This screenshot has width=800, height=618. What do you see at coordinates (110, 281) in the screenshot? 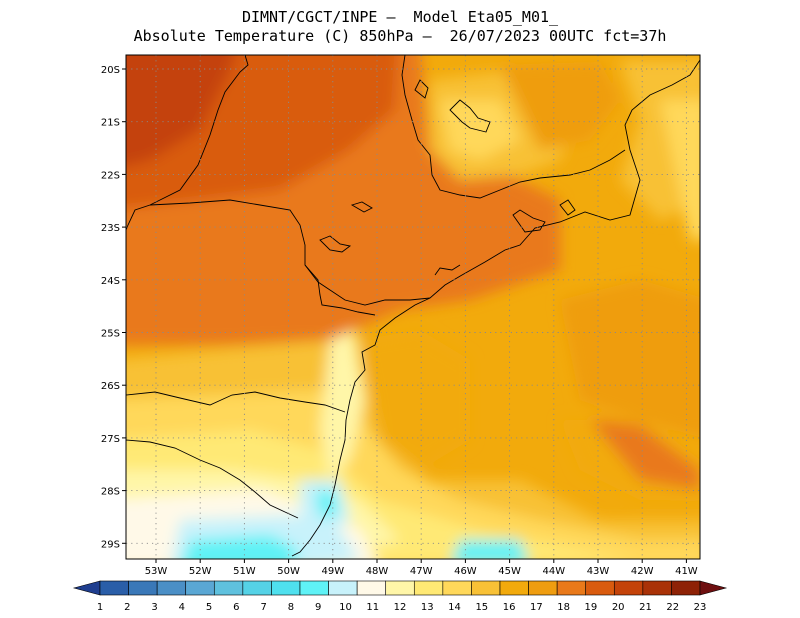
I see `lat-label: 24S` at bounding box center [110, 281].